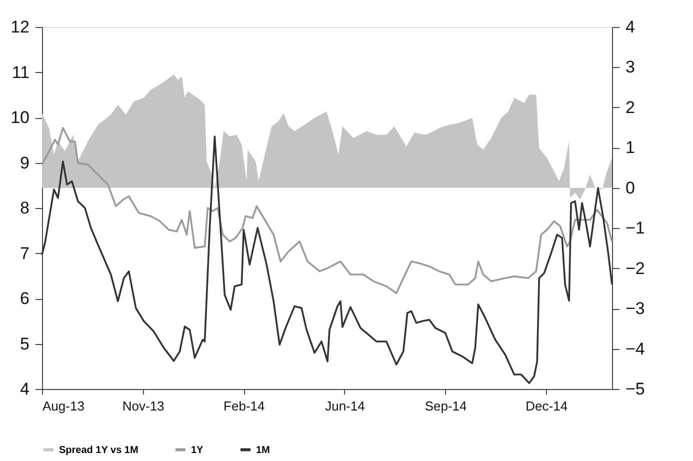  I want to click on y-tick-label: 7, so click(25, 253).